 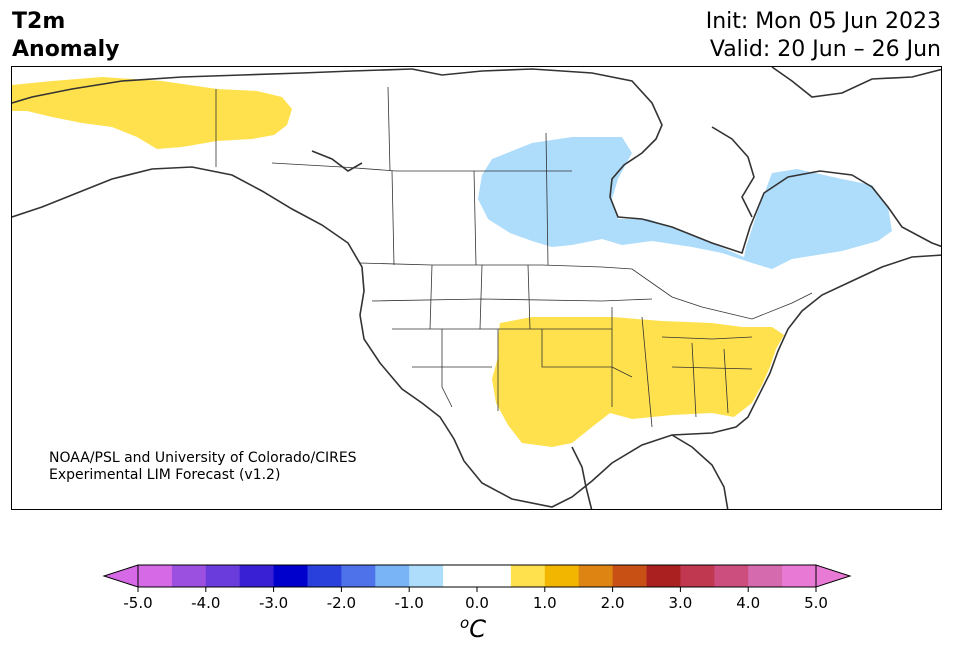 I want to click on colorbar-tick-label: -5.0, so click(x=137, y=603).